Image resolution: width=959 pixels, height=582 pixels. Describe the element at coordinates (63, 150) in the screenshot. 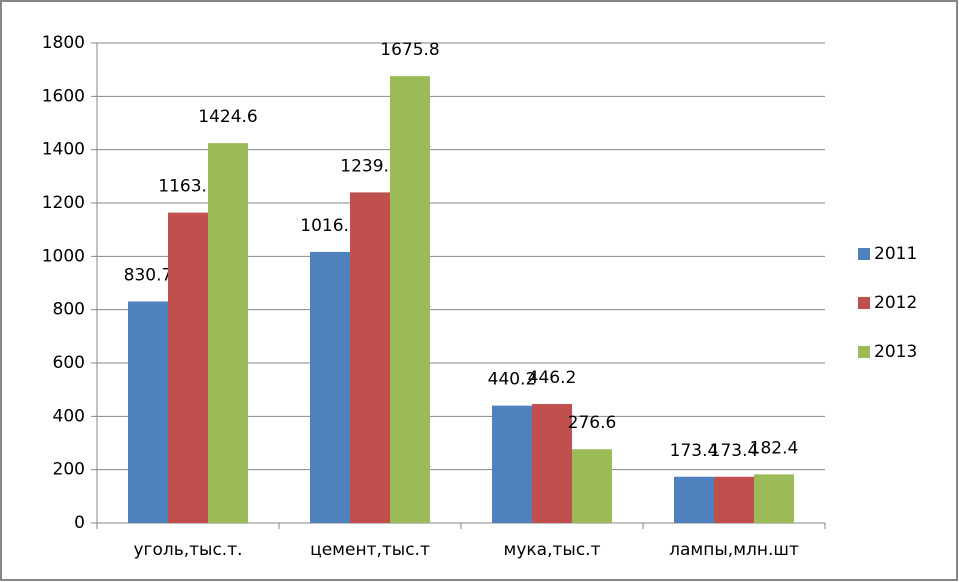

I see `y-tick-label: 1400` at that location.